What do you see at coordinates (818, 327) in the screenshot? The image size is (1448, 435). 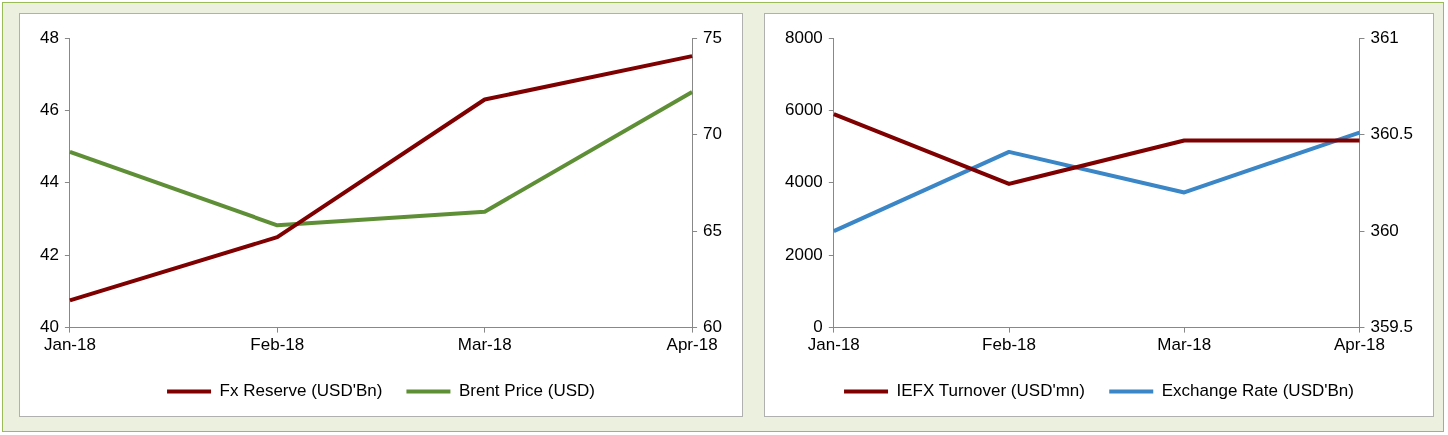 I see `y-tick-label: 0` at bounding box center [818, 327].